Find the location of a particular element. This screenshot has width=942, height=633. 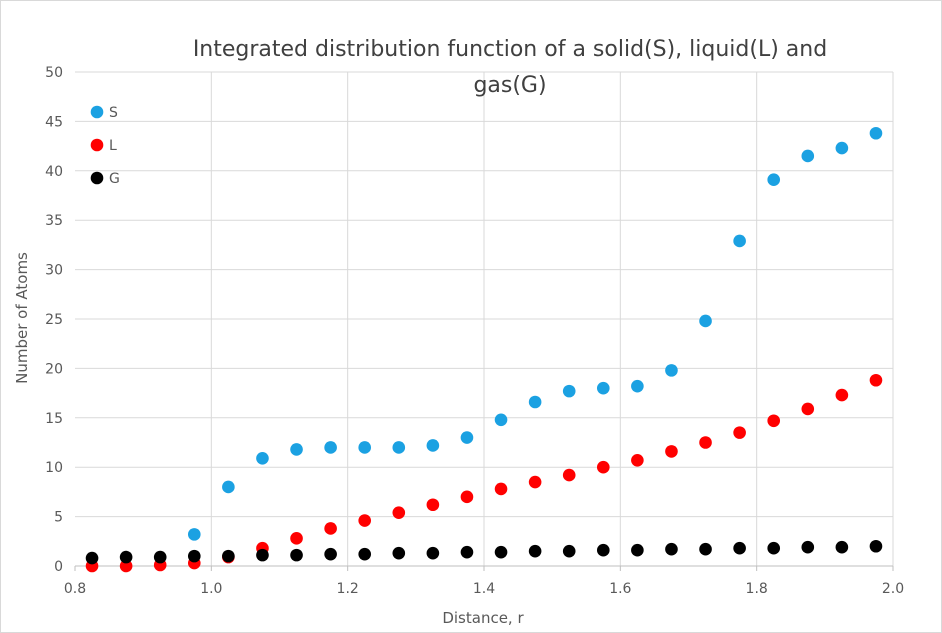

legend-label-s: S is located at coordinates (113, 113).